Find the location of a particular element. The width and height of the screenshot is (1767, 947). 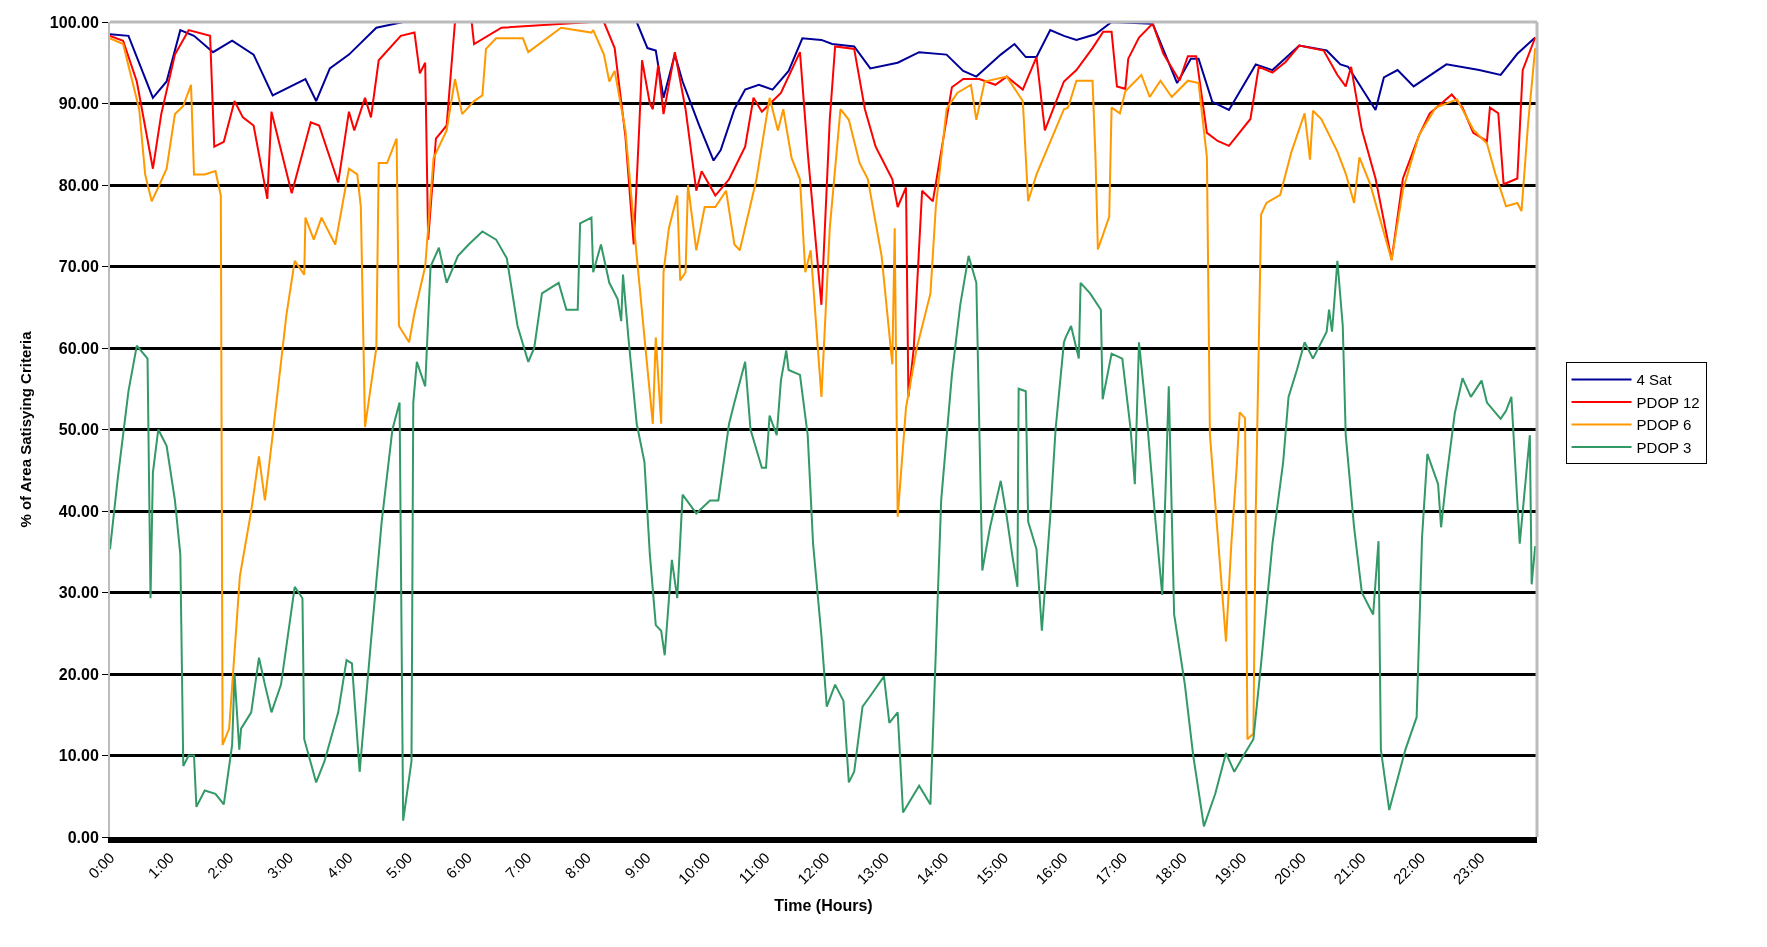

y-tick-label: 50.00 is located at coordinates (78, 430).